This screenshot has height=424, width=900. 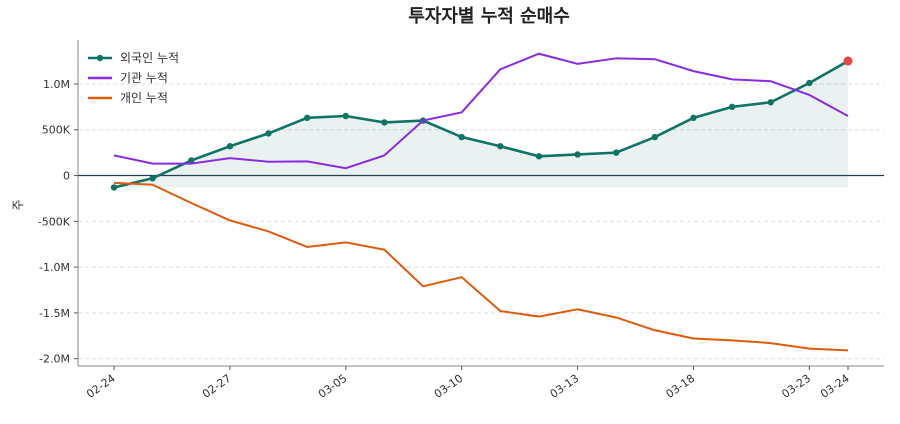 I want to click on x-tick-label: 02-24, so click(x=101, y=386).